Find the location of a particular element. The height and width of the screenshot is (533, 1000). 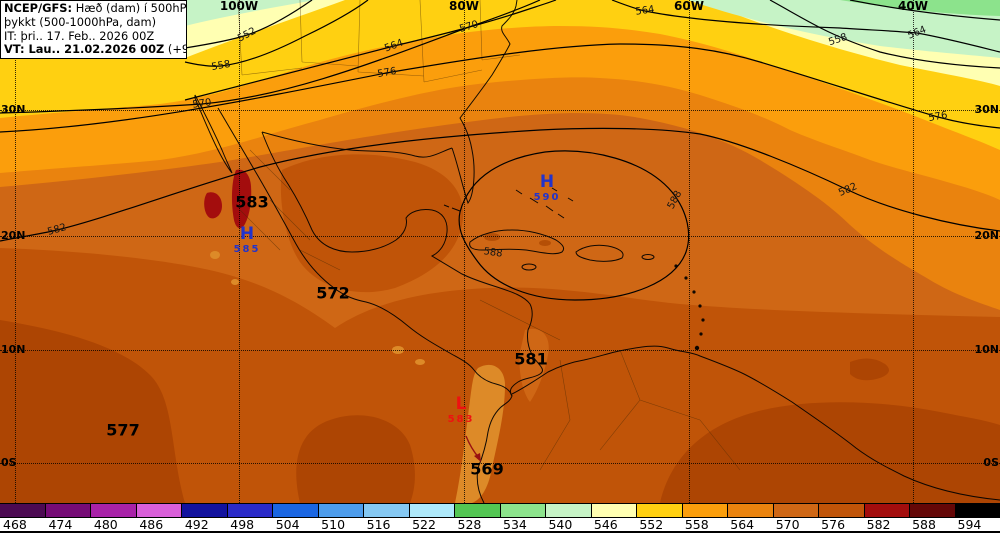

info-line-3: IT: þri.. 17. Feb.. 2026 00Z is located at coordinates (79, 35).